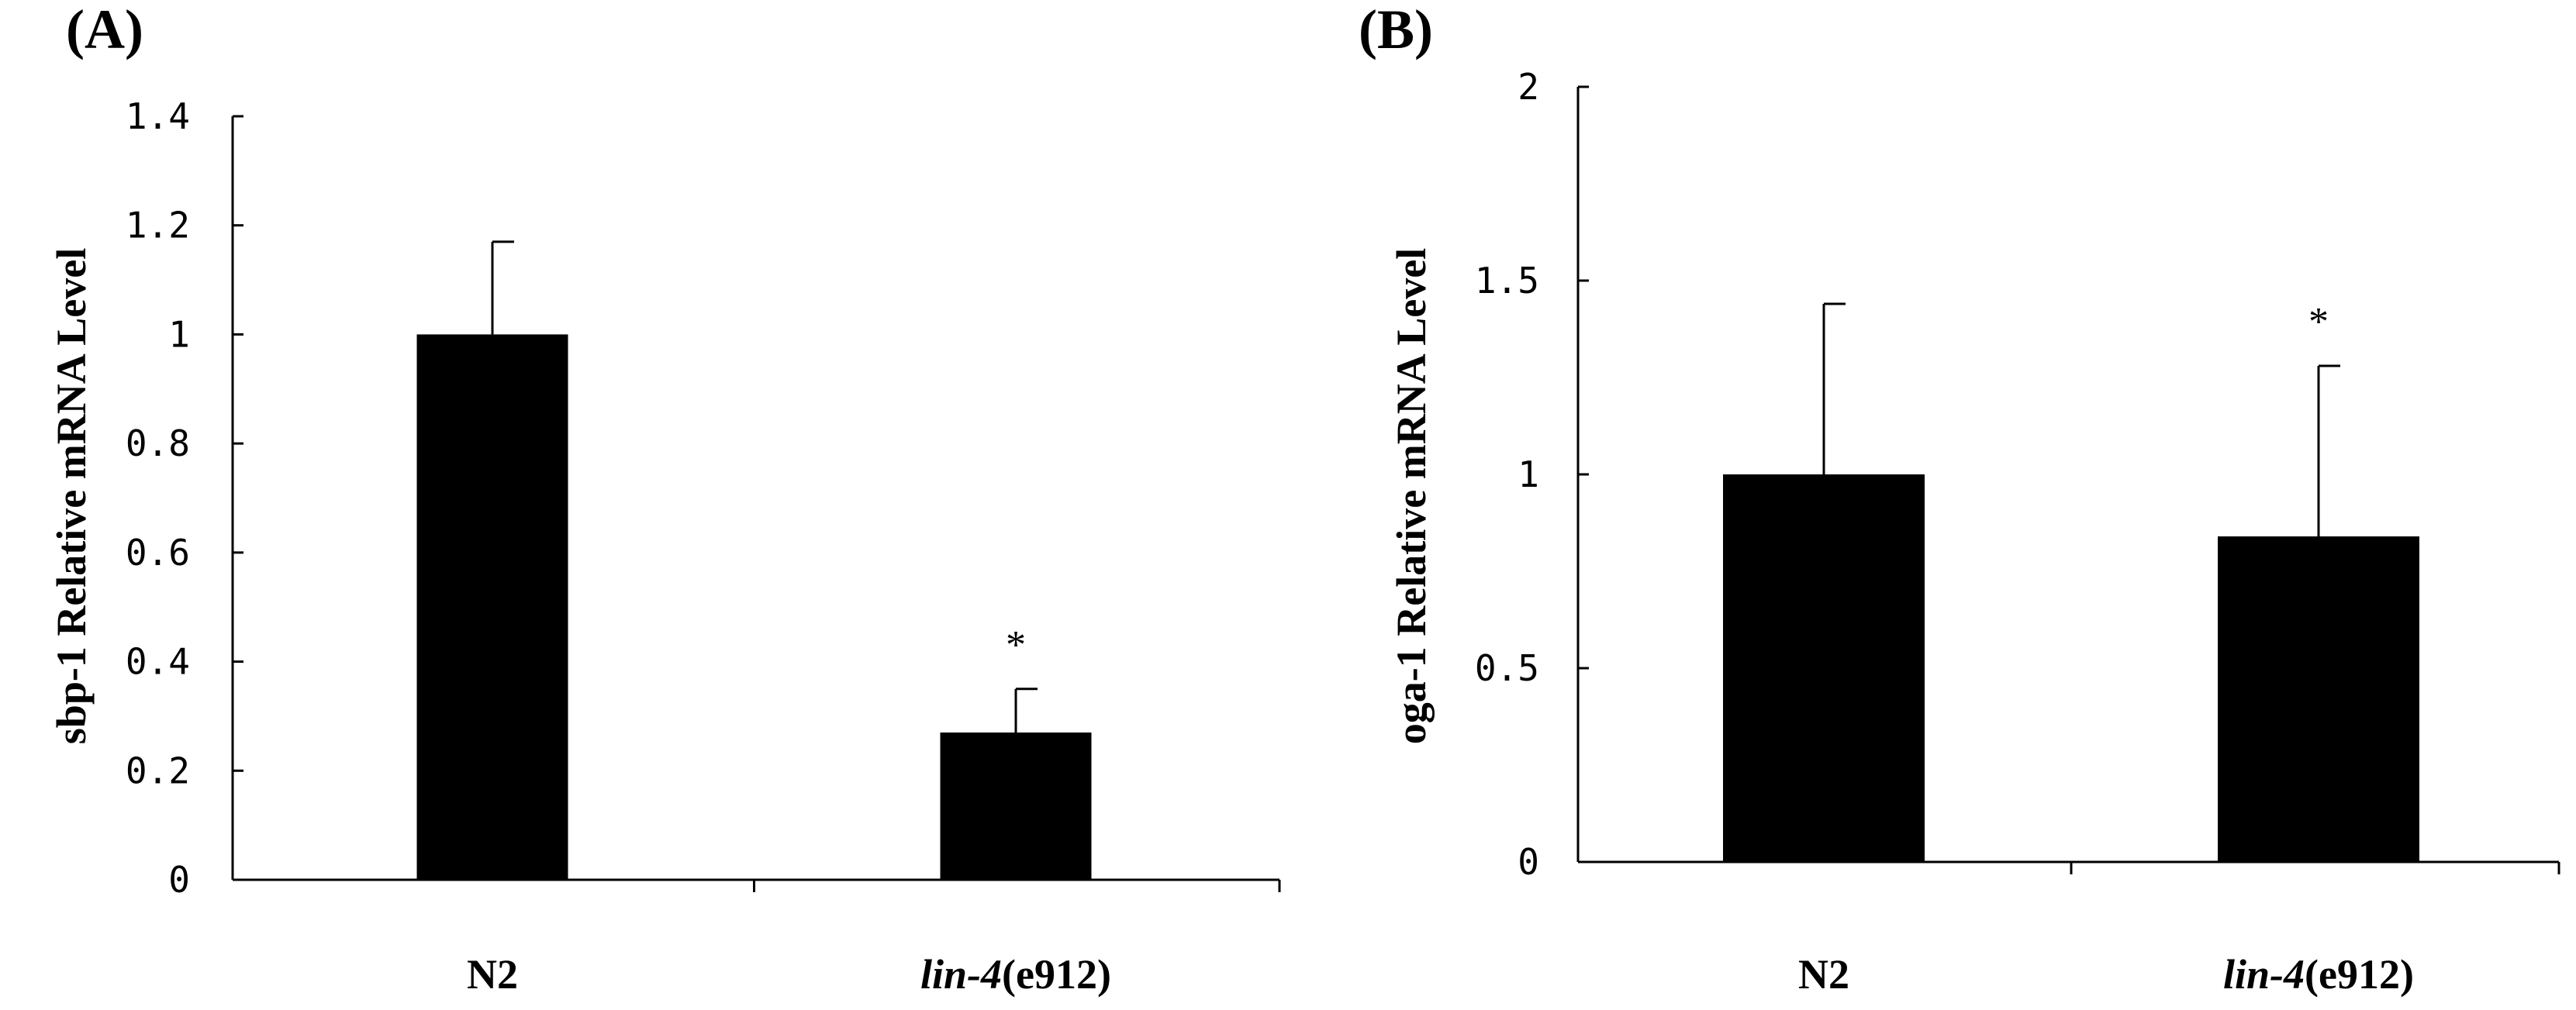 Image resolution: width=2576 pixels, height=1010 pixels. What do you see at coordinates (158, 553) in the screenshot?
I see `y-tick-label: 0.6` at bounding box center [158, 553].